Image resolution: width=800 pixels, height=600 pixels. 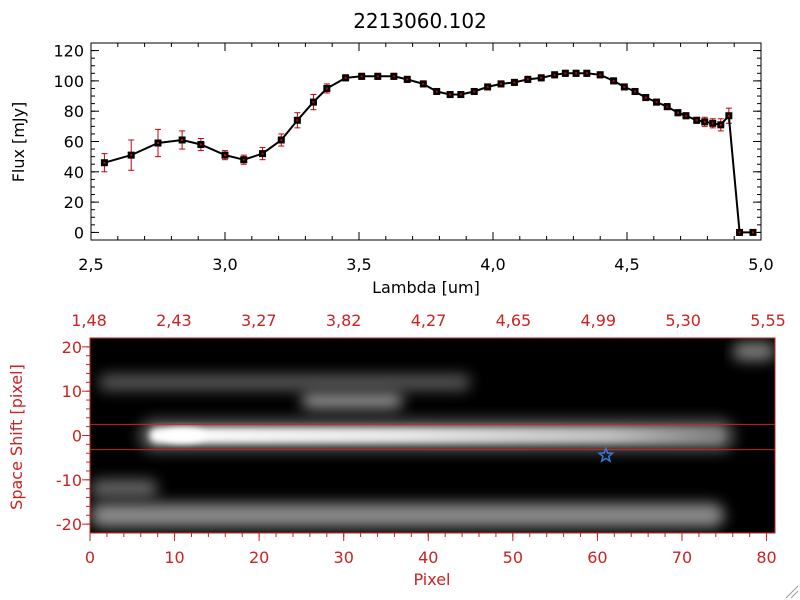 I want to click on image-y-tick-label: 0, so click(x=77, y=436).